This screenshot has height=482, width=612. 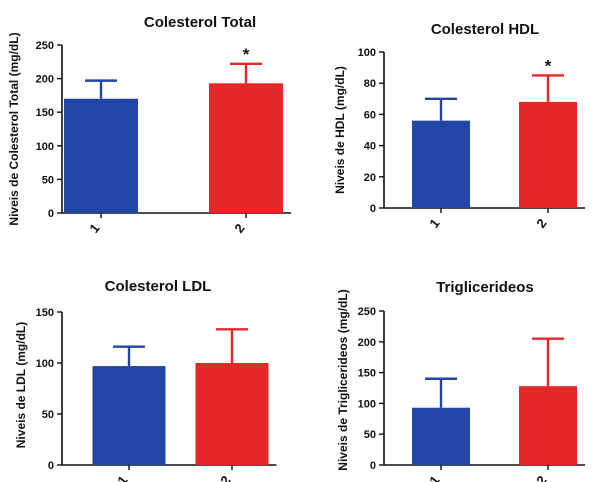 What do you see at coordinates (485, 29) in the screenshot?
I see `chart-title: Colesterol HDL` at bounding box center [485, 29].